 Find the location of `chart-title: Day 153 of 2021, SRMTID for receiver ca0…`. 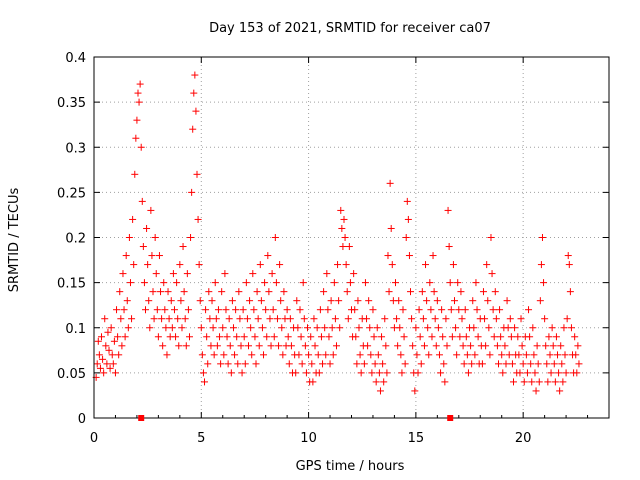

chart-title: Day 153 of 2021, SRMTID for receiver ca0… is located at coordinates (350, 28).